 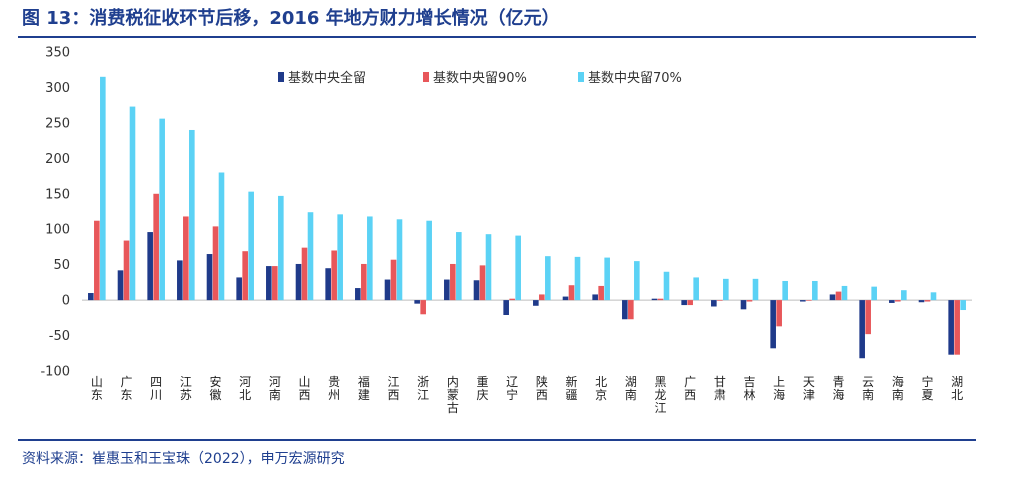 What do you see at coordinates (291, 18) in the screenshot?
I see `chart-title: 图 13：消费税征收环节后移，2016 年地方财力增长情况（亿元）` at bounding box center [291, 18].